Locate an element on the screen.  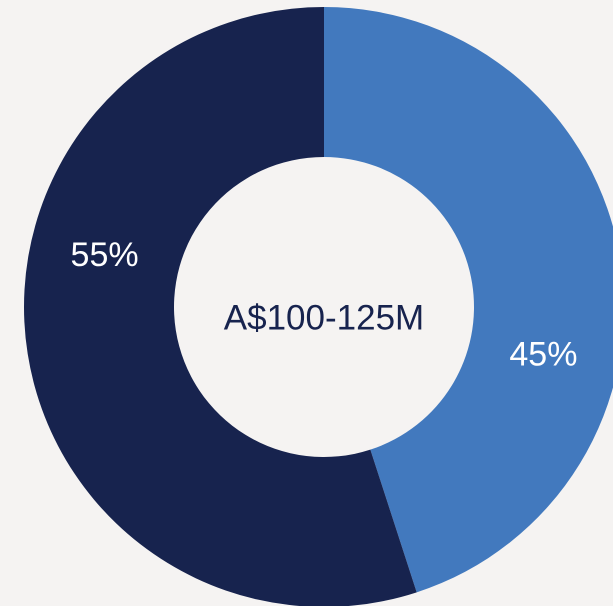
center-label: A$100-125M is located at coordinates (324, 317).